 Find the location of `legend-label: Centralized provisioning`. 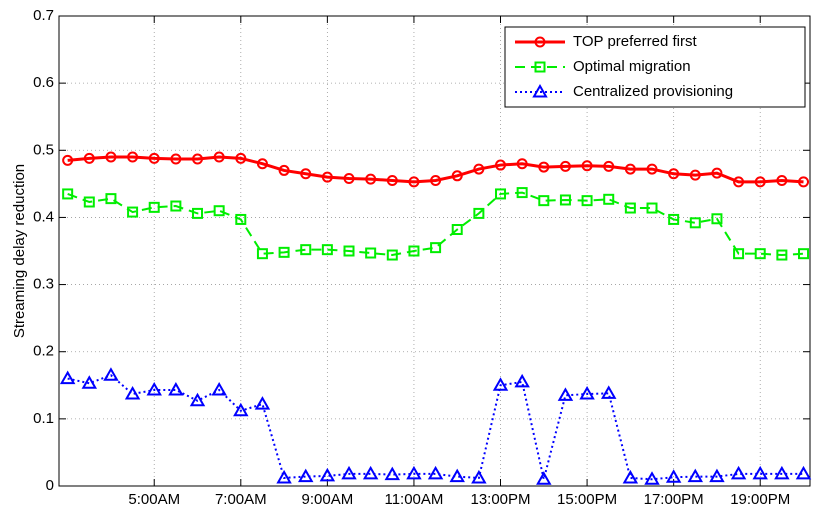

legend-label: Centralized provisioning is located at coordinates (653, 91).